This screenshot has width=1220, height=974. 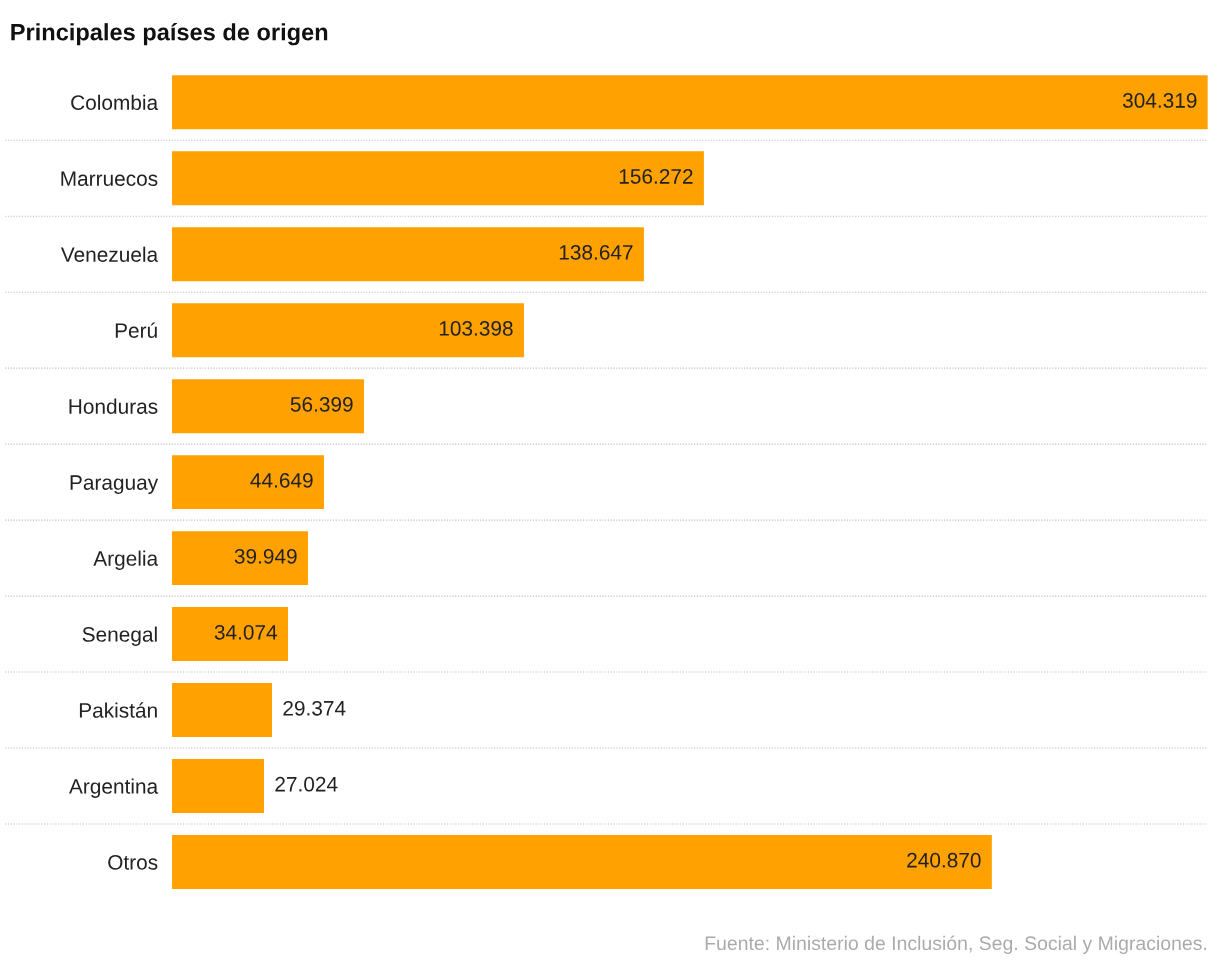 What do you see at coordinates (118, 710) in the screenshot?
I see `y-tick-label: Pakistán` at bounding box center [118, 710].